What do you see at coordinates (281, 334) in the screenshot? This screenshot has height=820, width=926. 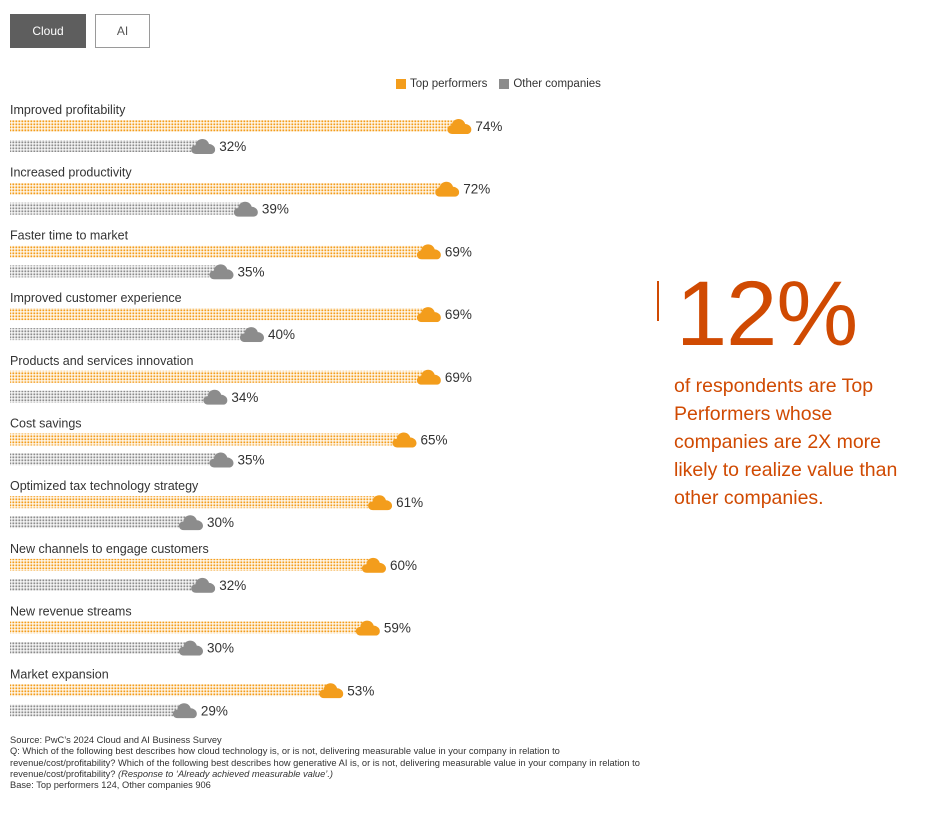 I see `value-label-other: 40%` at bounding box center [281, 334].